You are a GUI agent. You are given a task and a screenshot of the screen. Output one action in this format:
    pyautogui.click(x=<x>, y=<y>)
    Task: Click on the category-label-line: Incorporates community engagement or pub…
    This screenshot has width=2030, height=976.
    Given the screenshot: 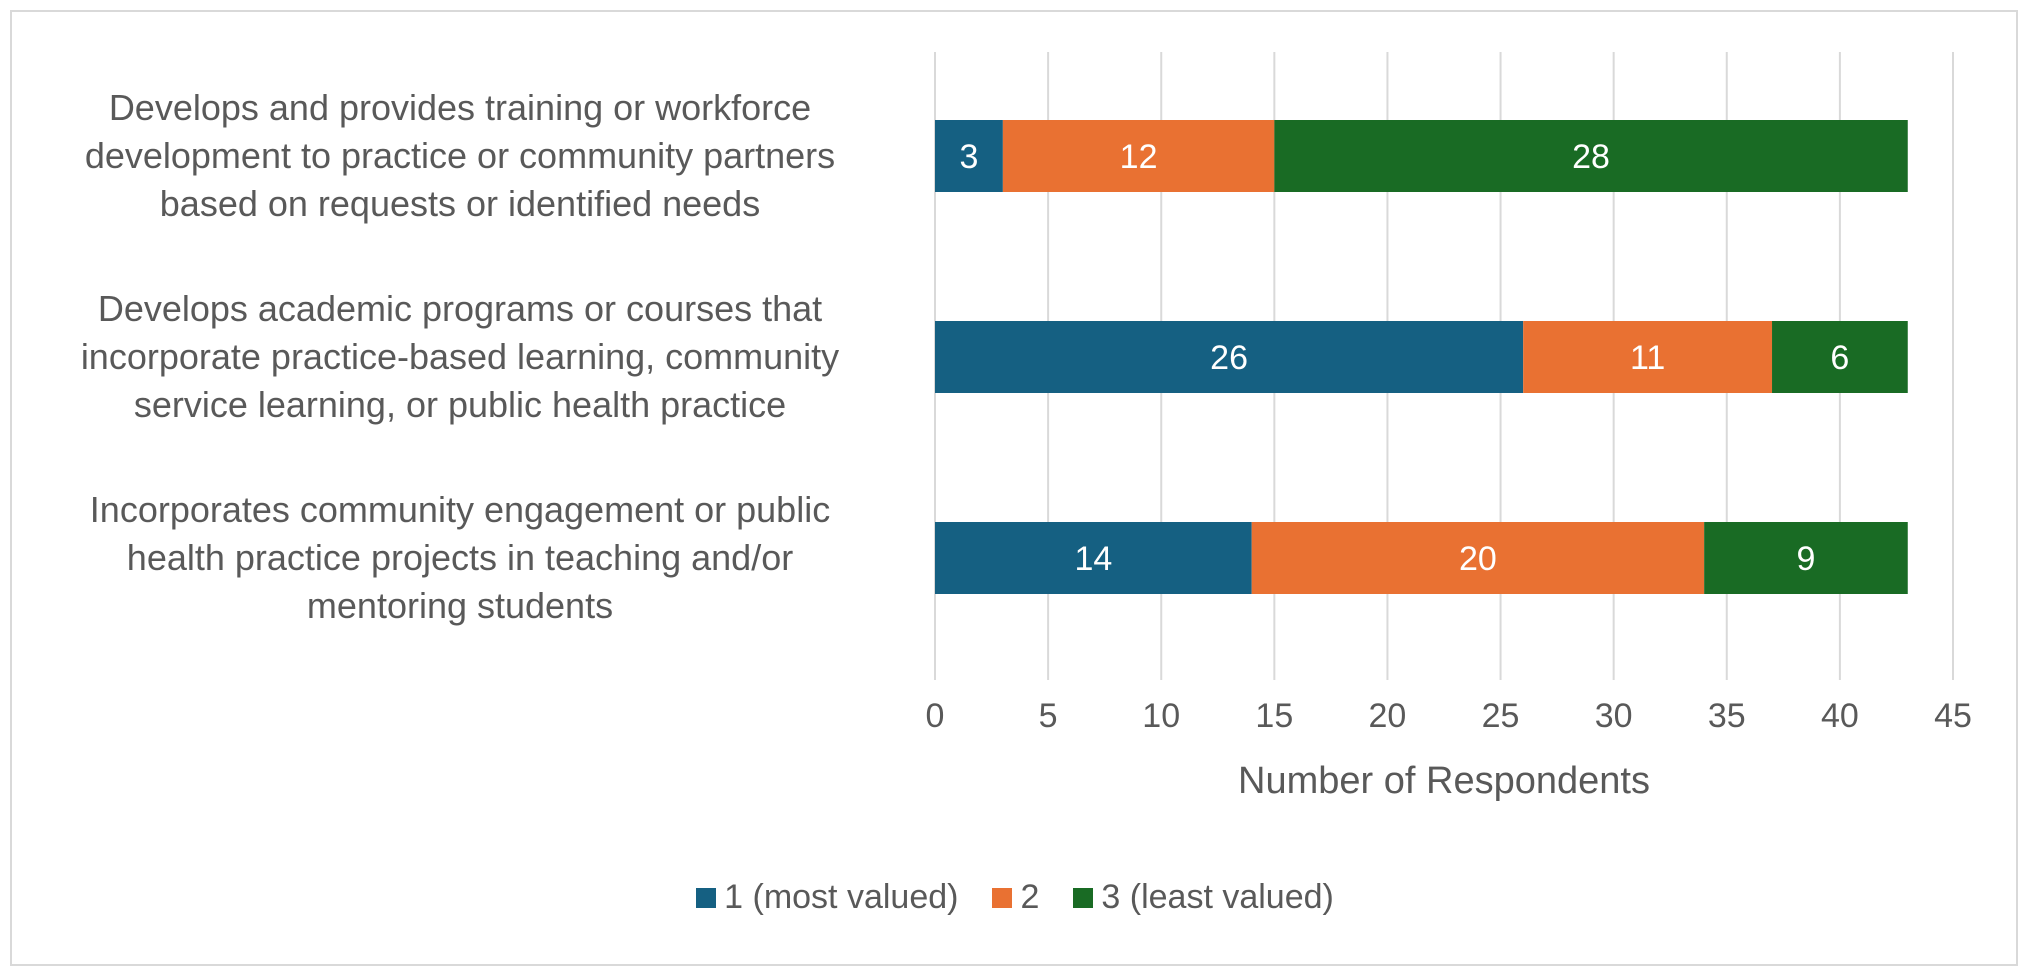 What is the action you would take?
    pyautogui.click(x=460, y=509)
    